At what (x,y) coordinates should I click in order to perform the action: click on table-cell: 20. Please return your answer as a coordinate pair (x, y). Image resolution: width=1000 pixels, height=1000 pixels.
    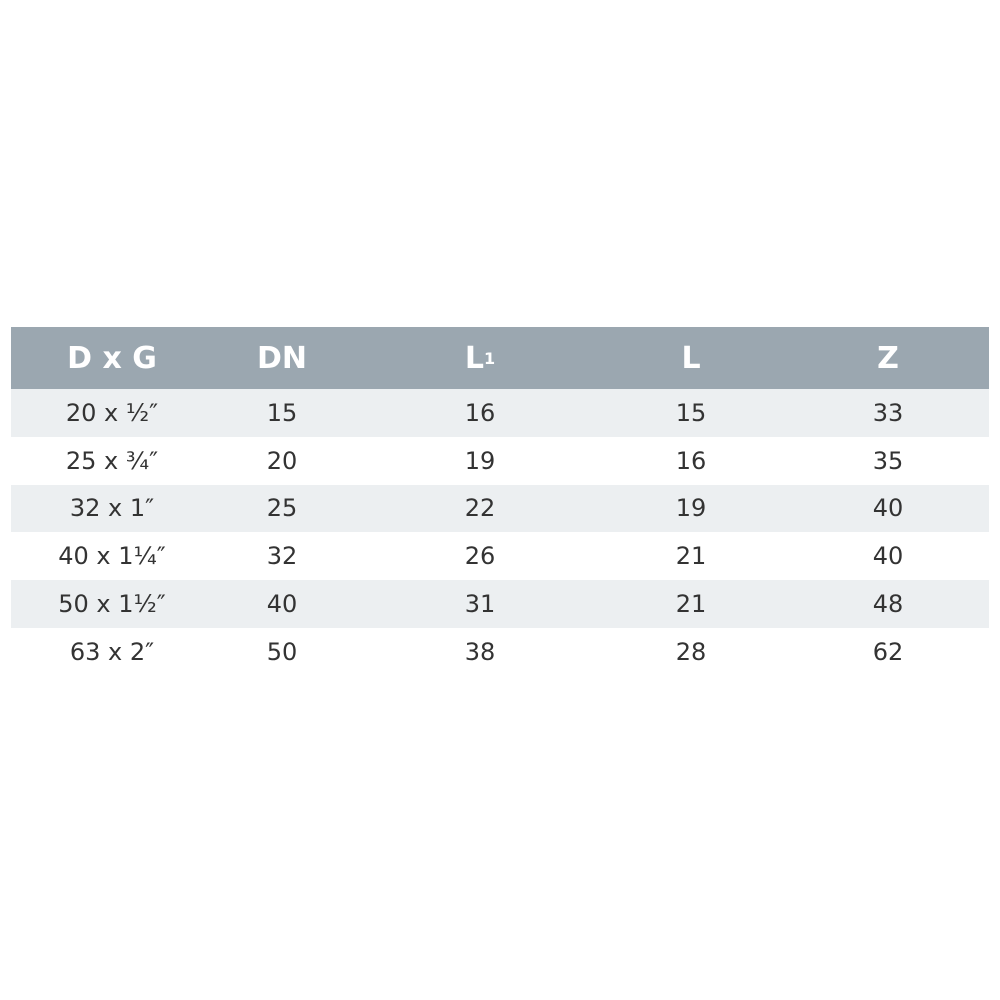
    Looking at the image, I should click on (282, 460).